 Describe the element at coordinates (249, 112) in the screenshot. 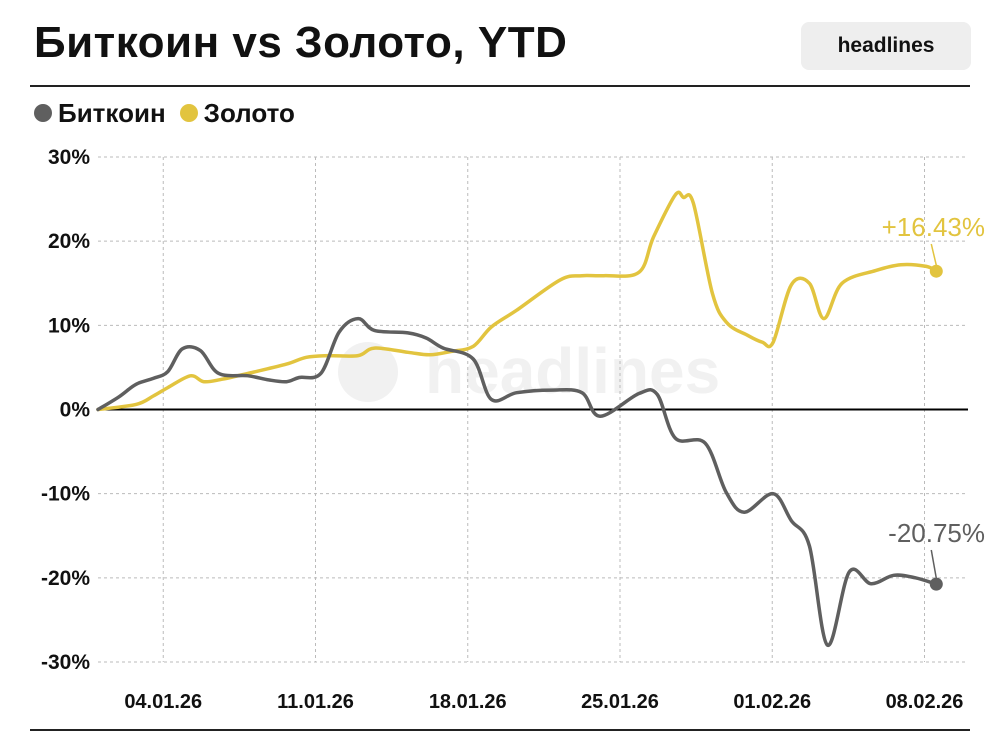

I see `legend-label-gold: Золото` at that location.